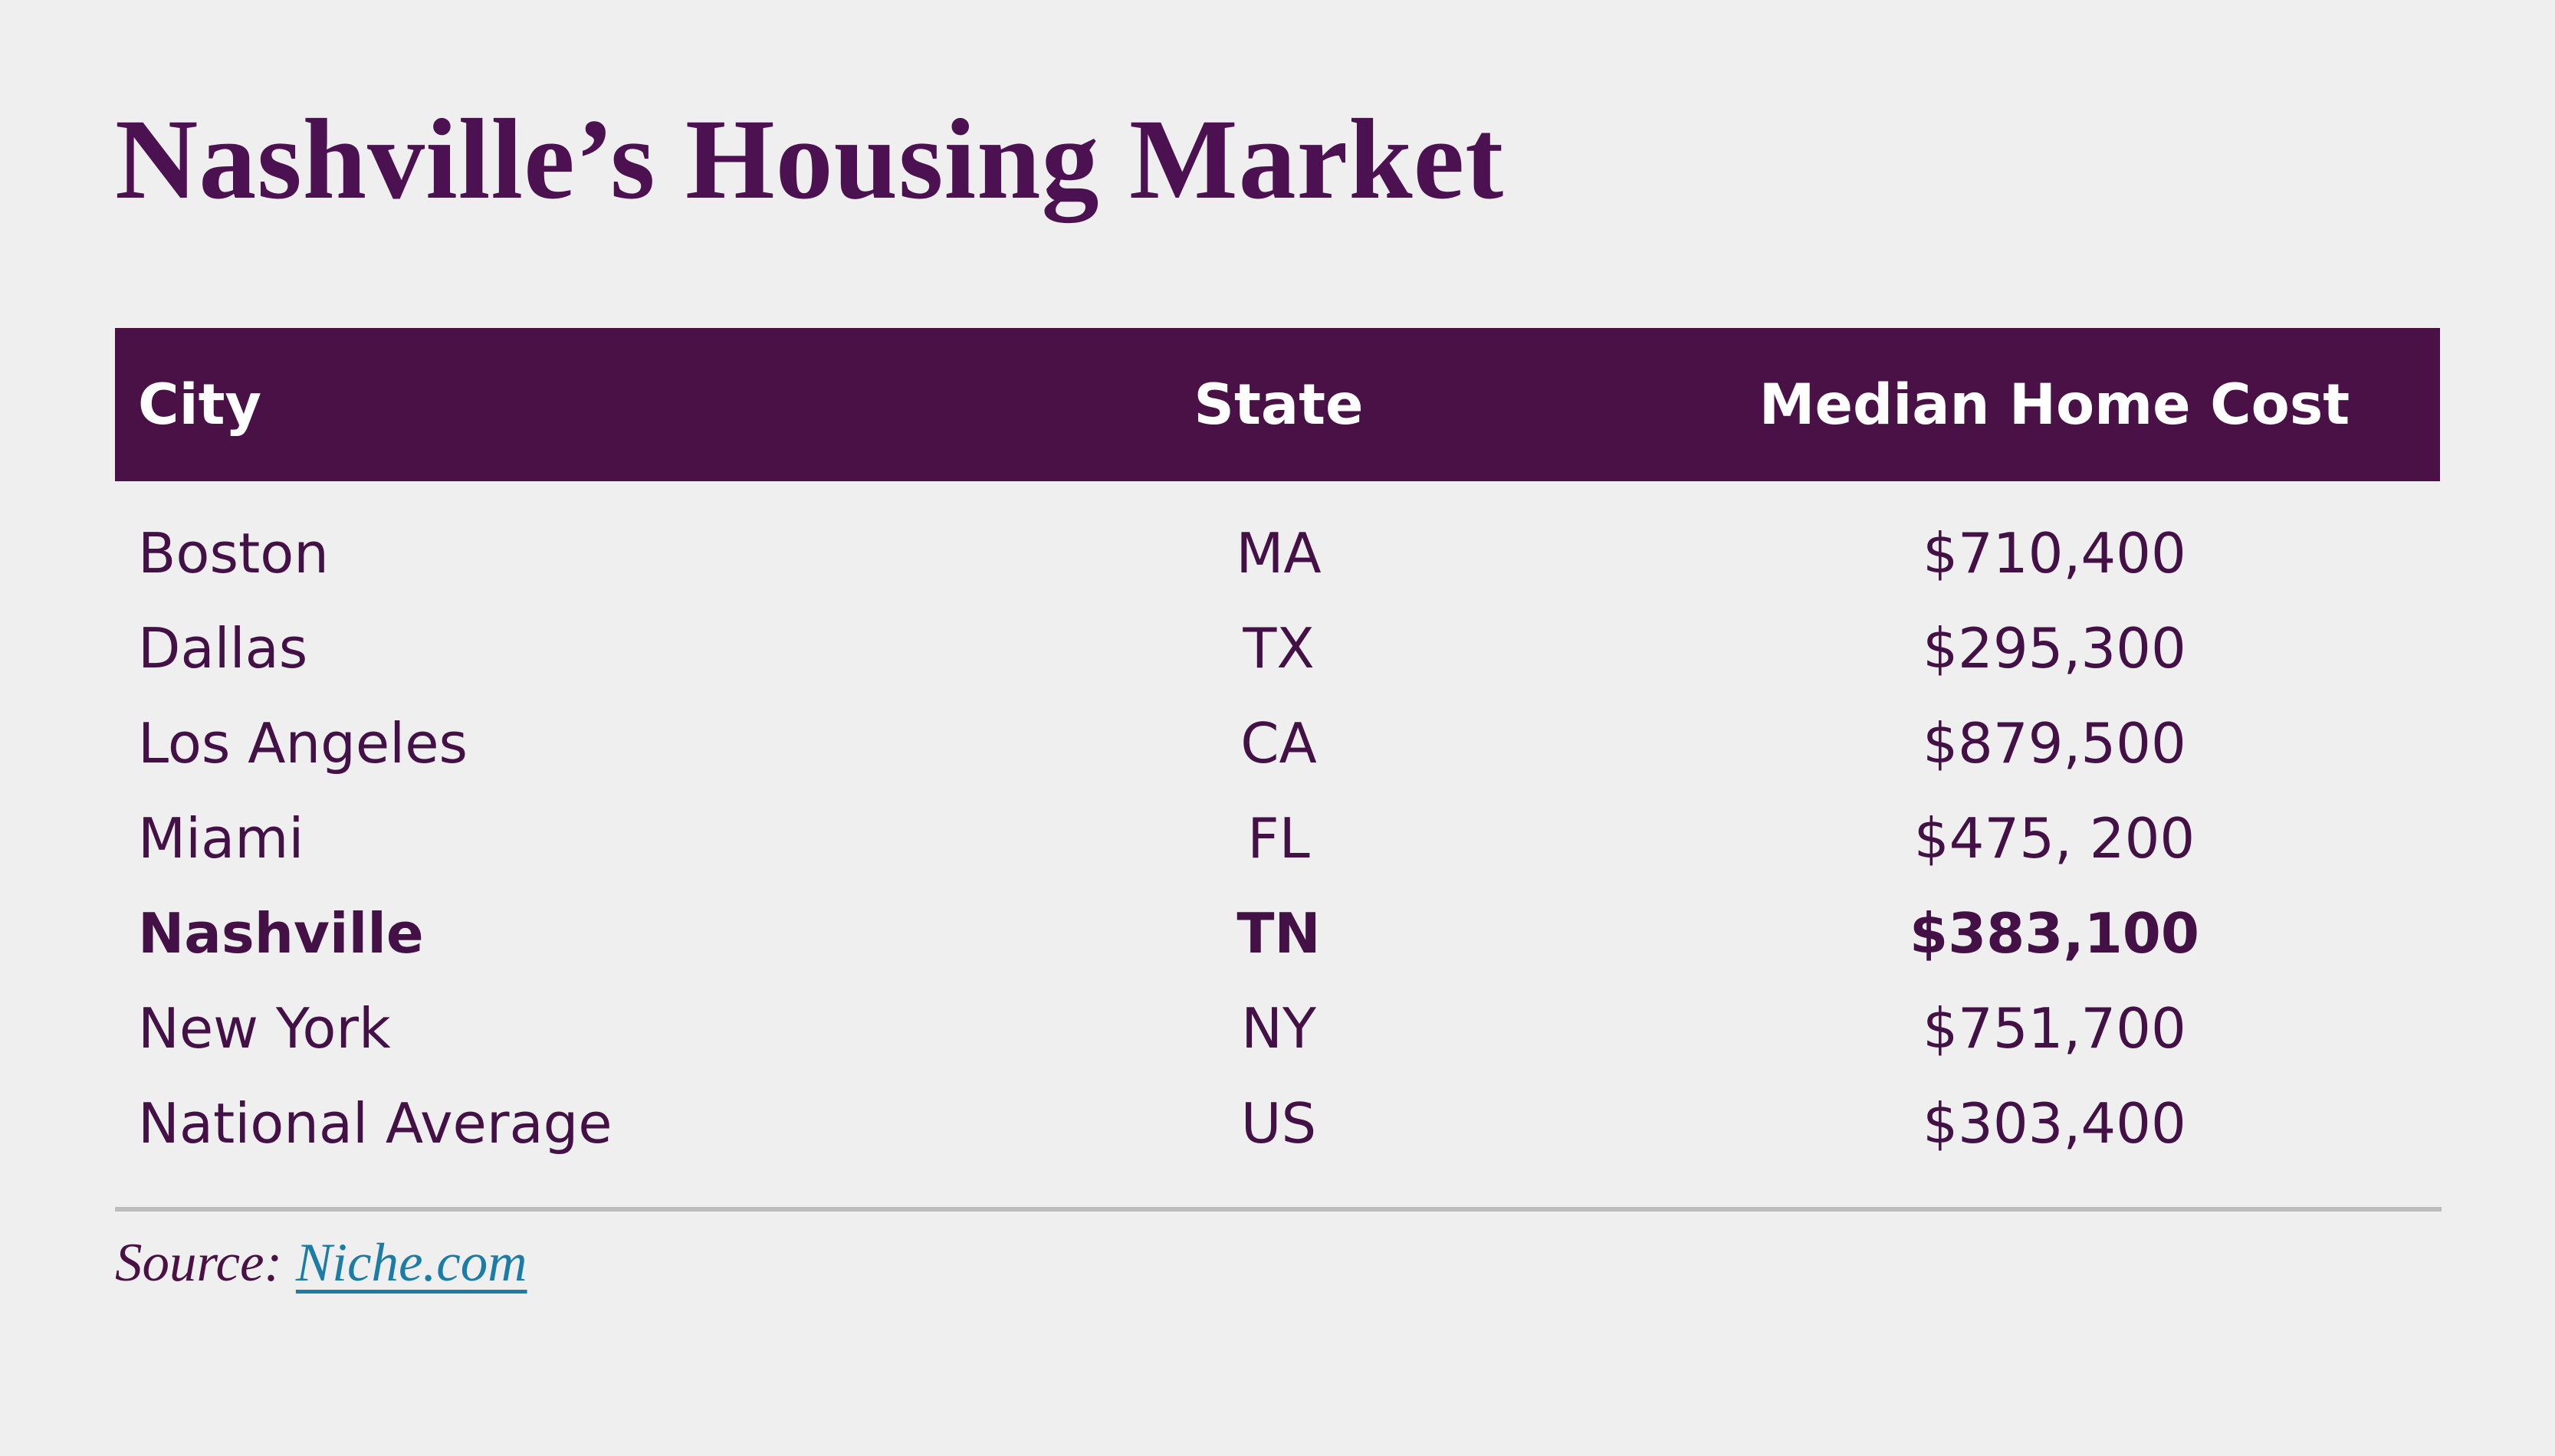 This screenshot has height=1456, width=2555. I want to click on table-row: National Average US $303,400, so click(1277, 1123).